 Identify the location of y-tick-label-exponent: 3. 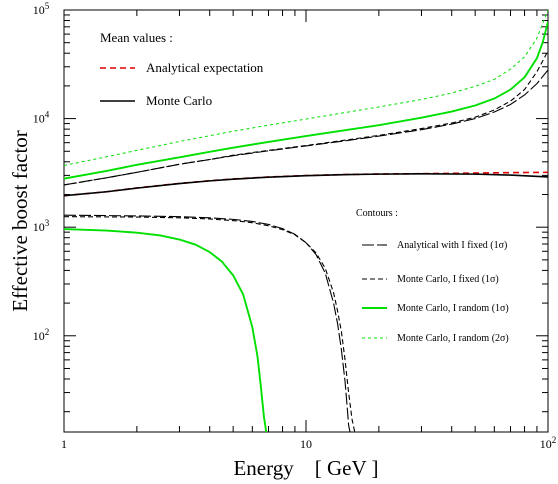
(47, 223).